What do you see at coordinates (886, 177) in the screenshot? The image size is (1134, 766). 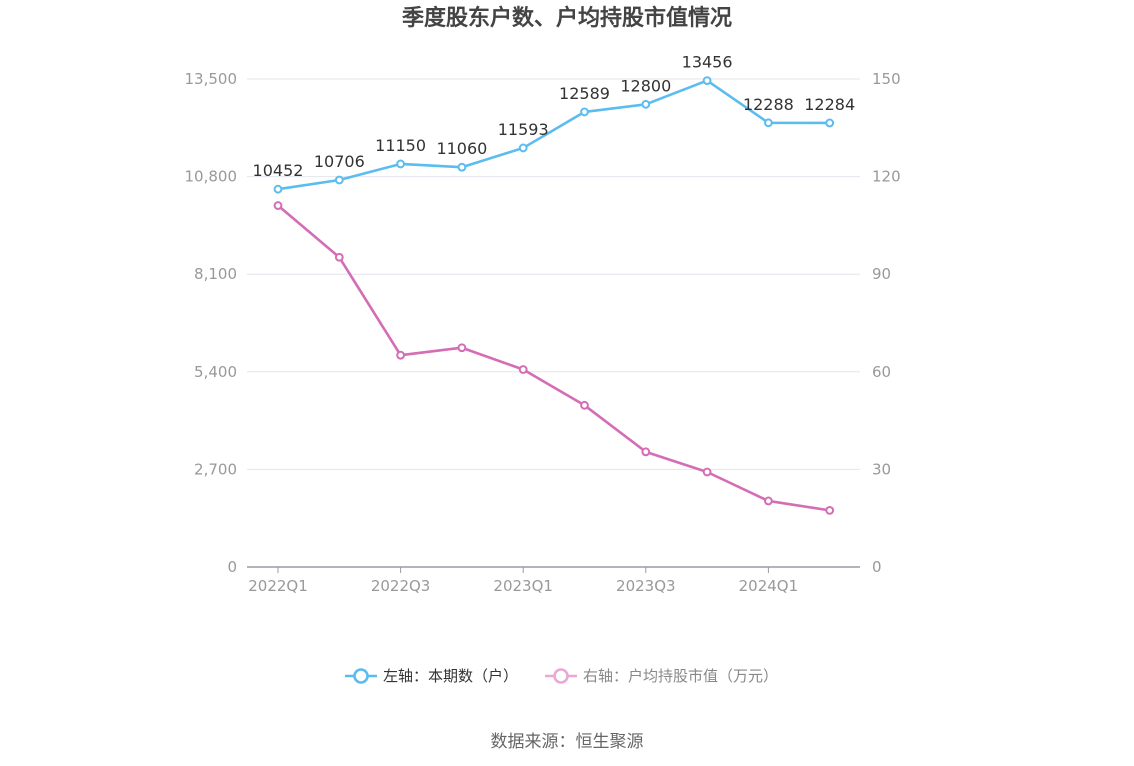 I see `right-tick-label: 120` at bounding box center [886, 177].